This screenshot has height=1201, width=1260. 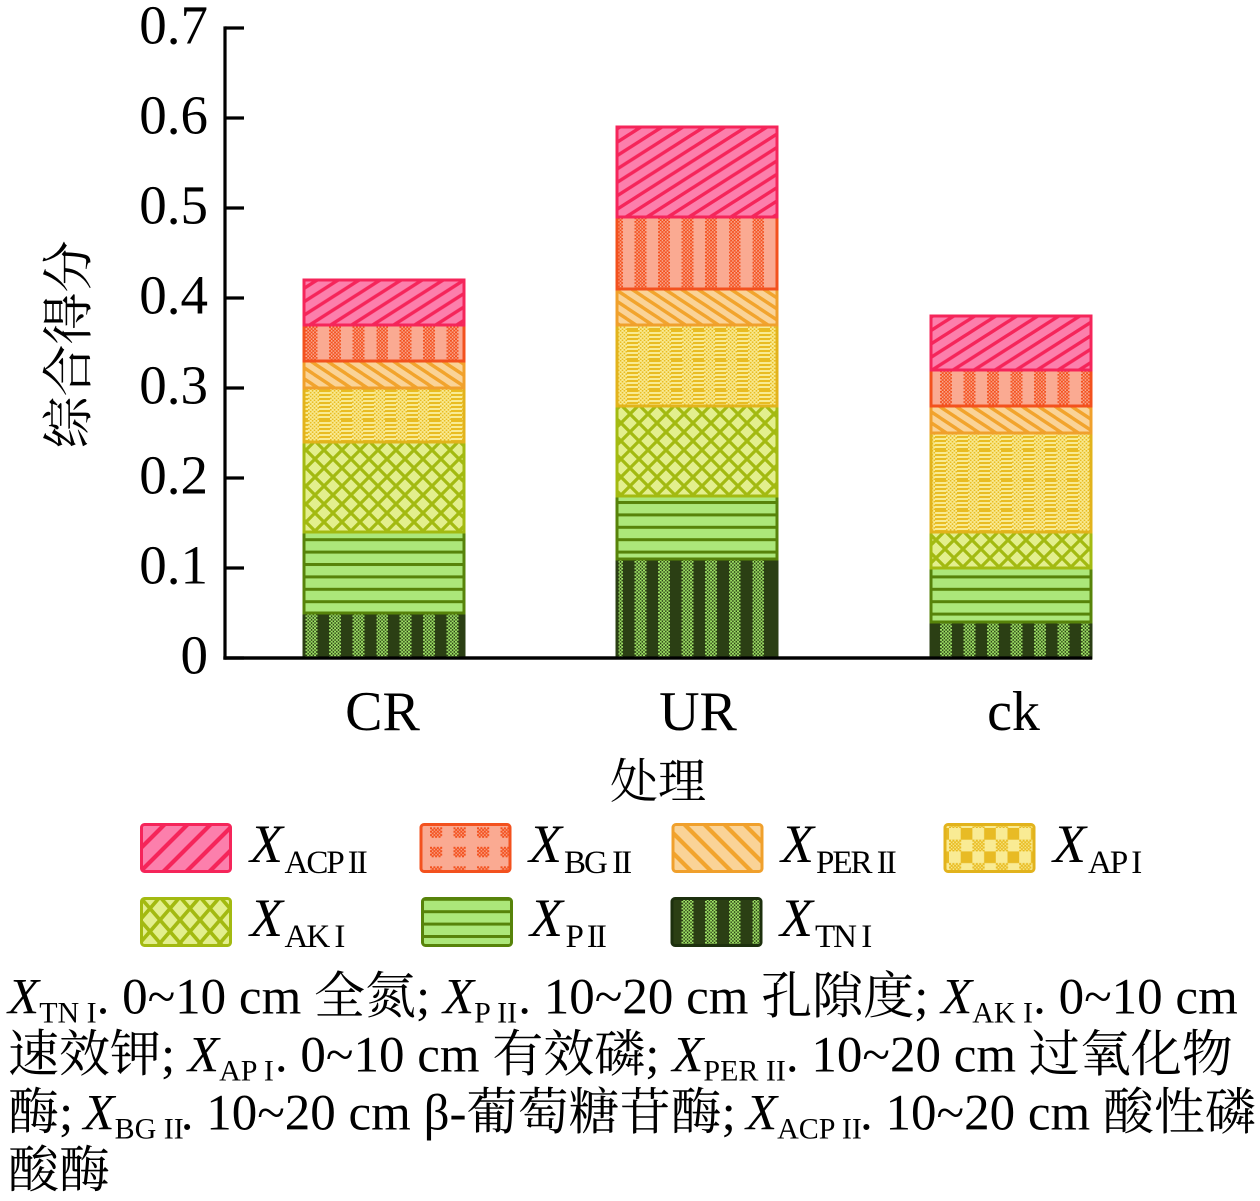 I want to click on svg-text: 0.3, so click(x=173, y=385).